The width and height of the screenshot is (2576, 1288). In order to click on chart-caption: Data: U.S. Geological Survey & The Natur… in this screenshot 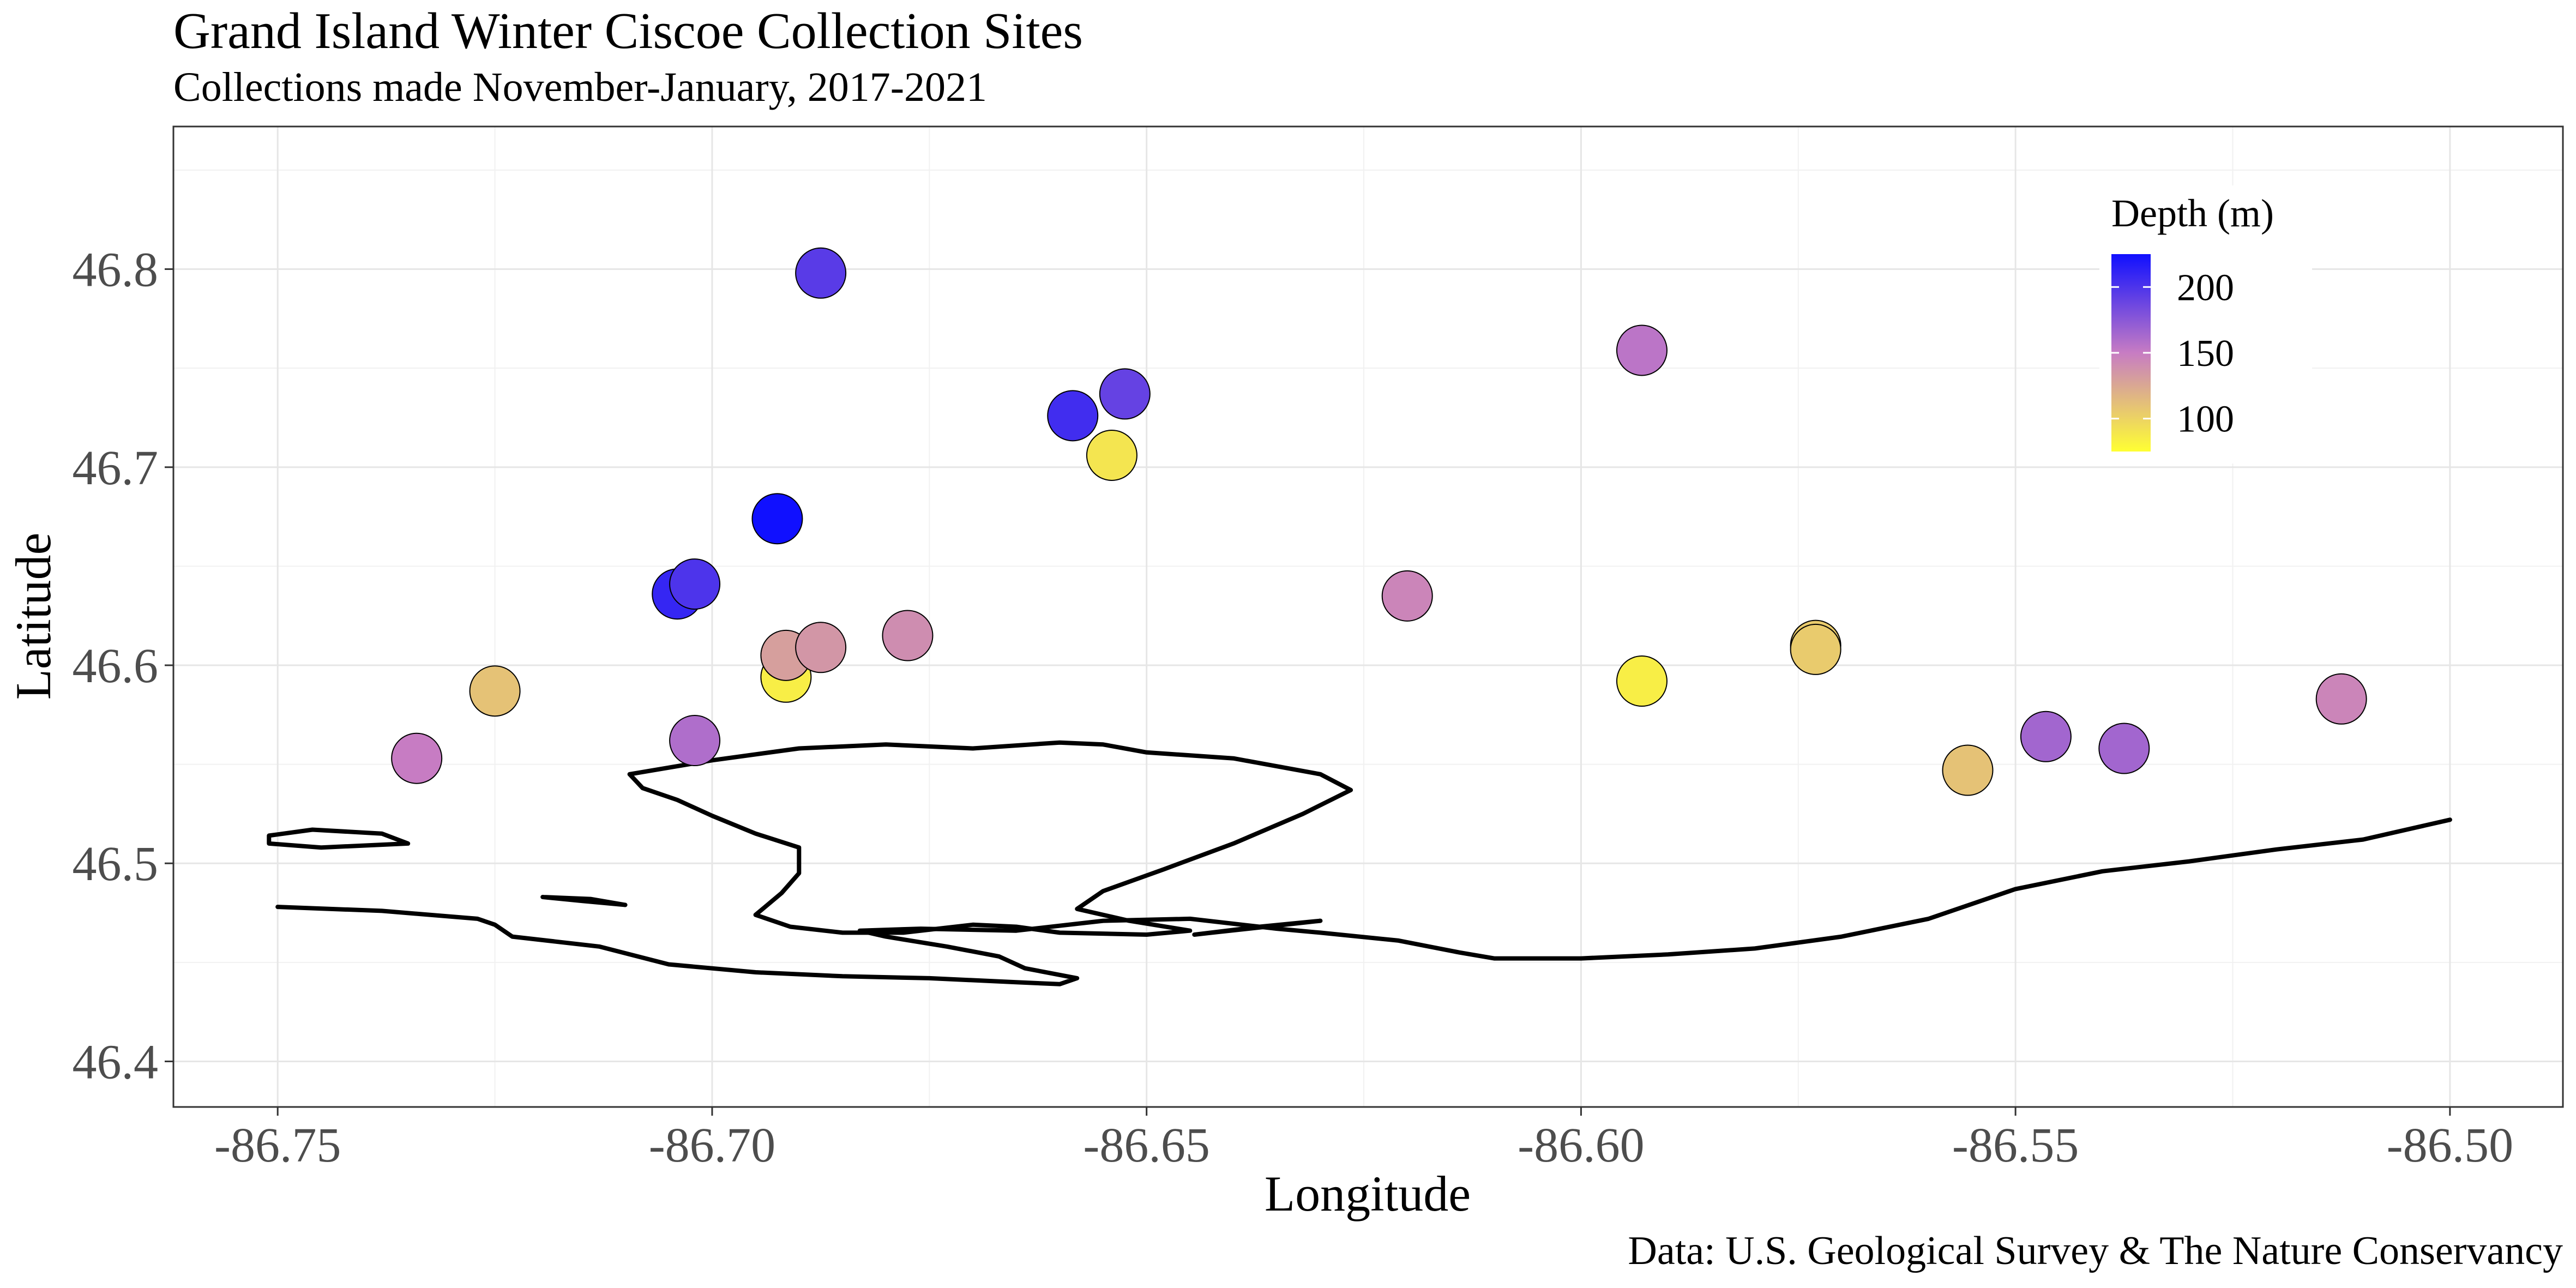, I will do `click(2095, 1251)`.